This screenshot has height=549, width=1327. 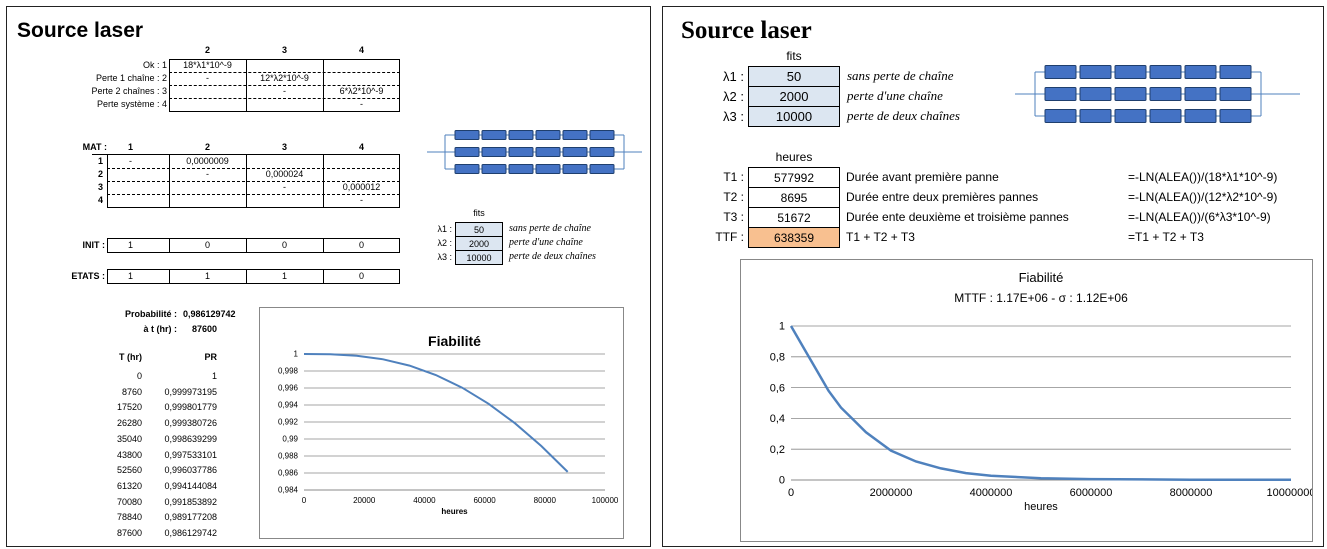 I want to click on cell: 6*λ2*10^-9, so click(x=361, y=91).